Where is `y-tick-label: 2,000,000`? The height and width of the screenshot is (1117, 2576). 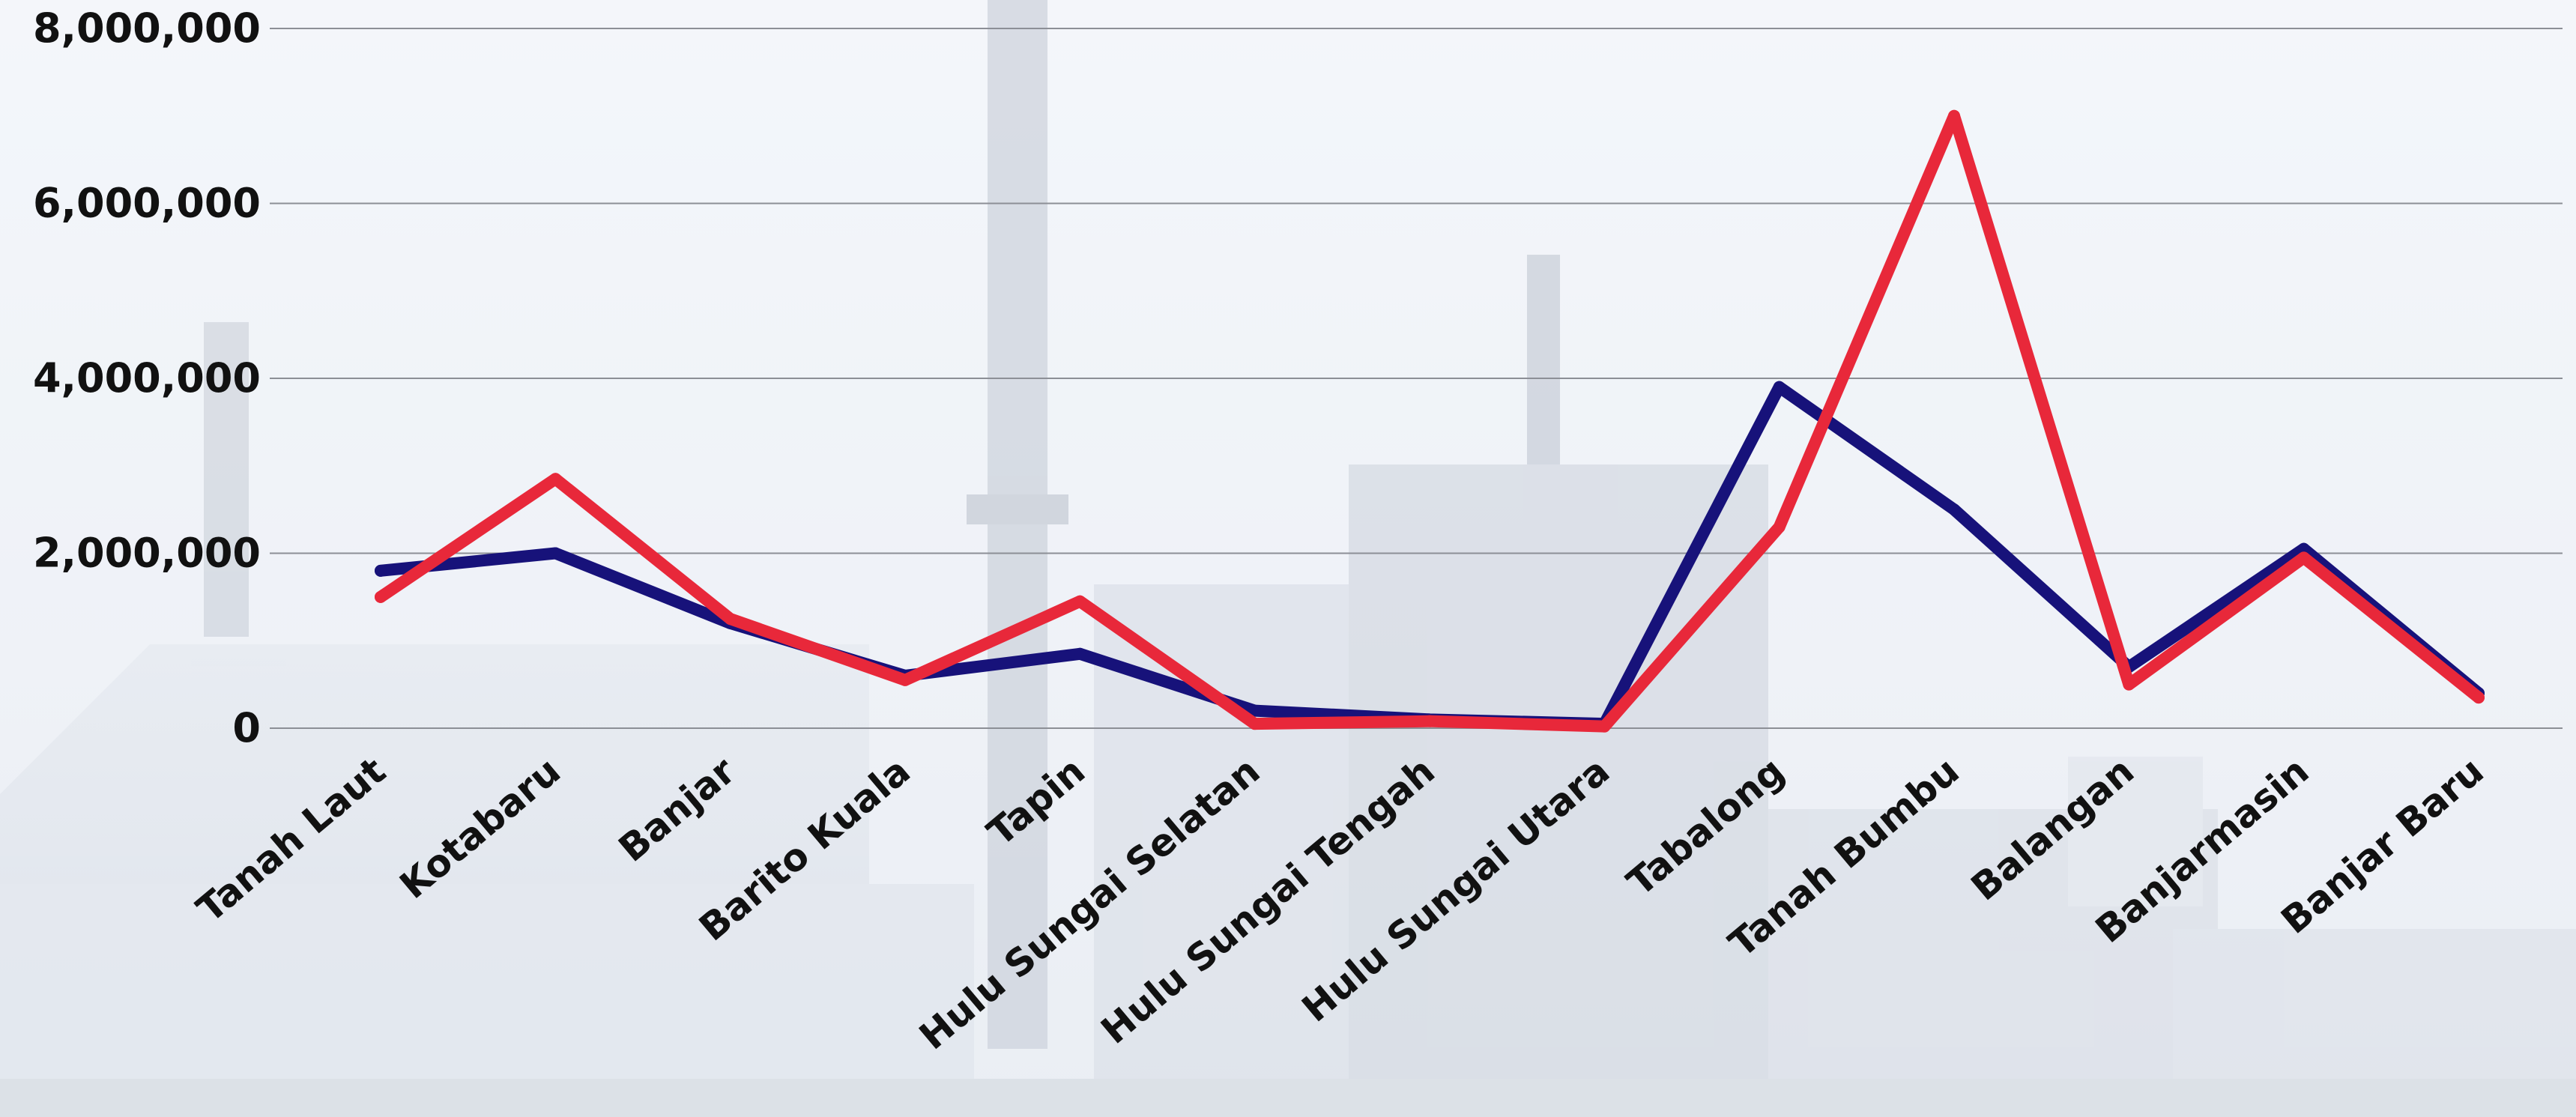 y-tick-label: 2,000,000 is located at coordinates (147, 553).